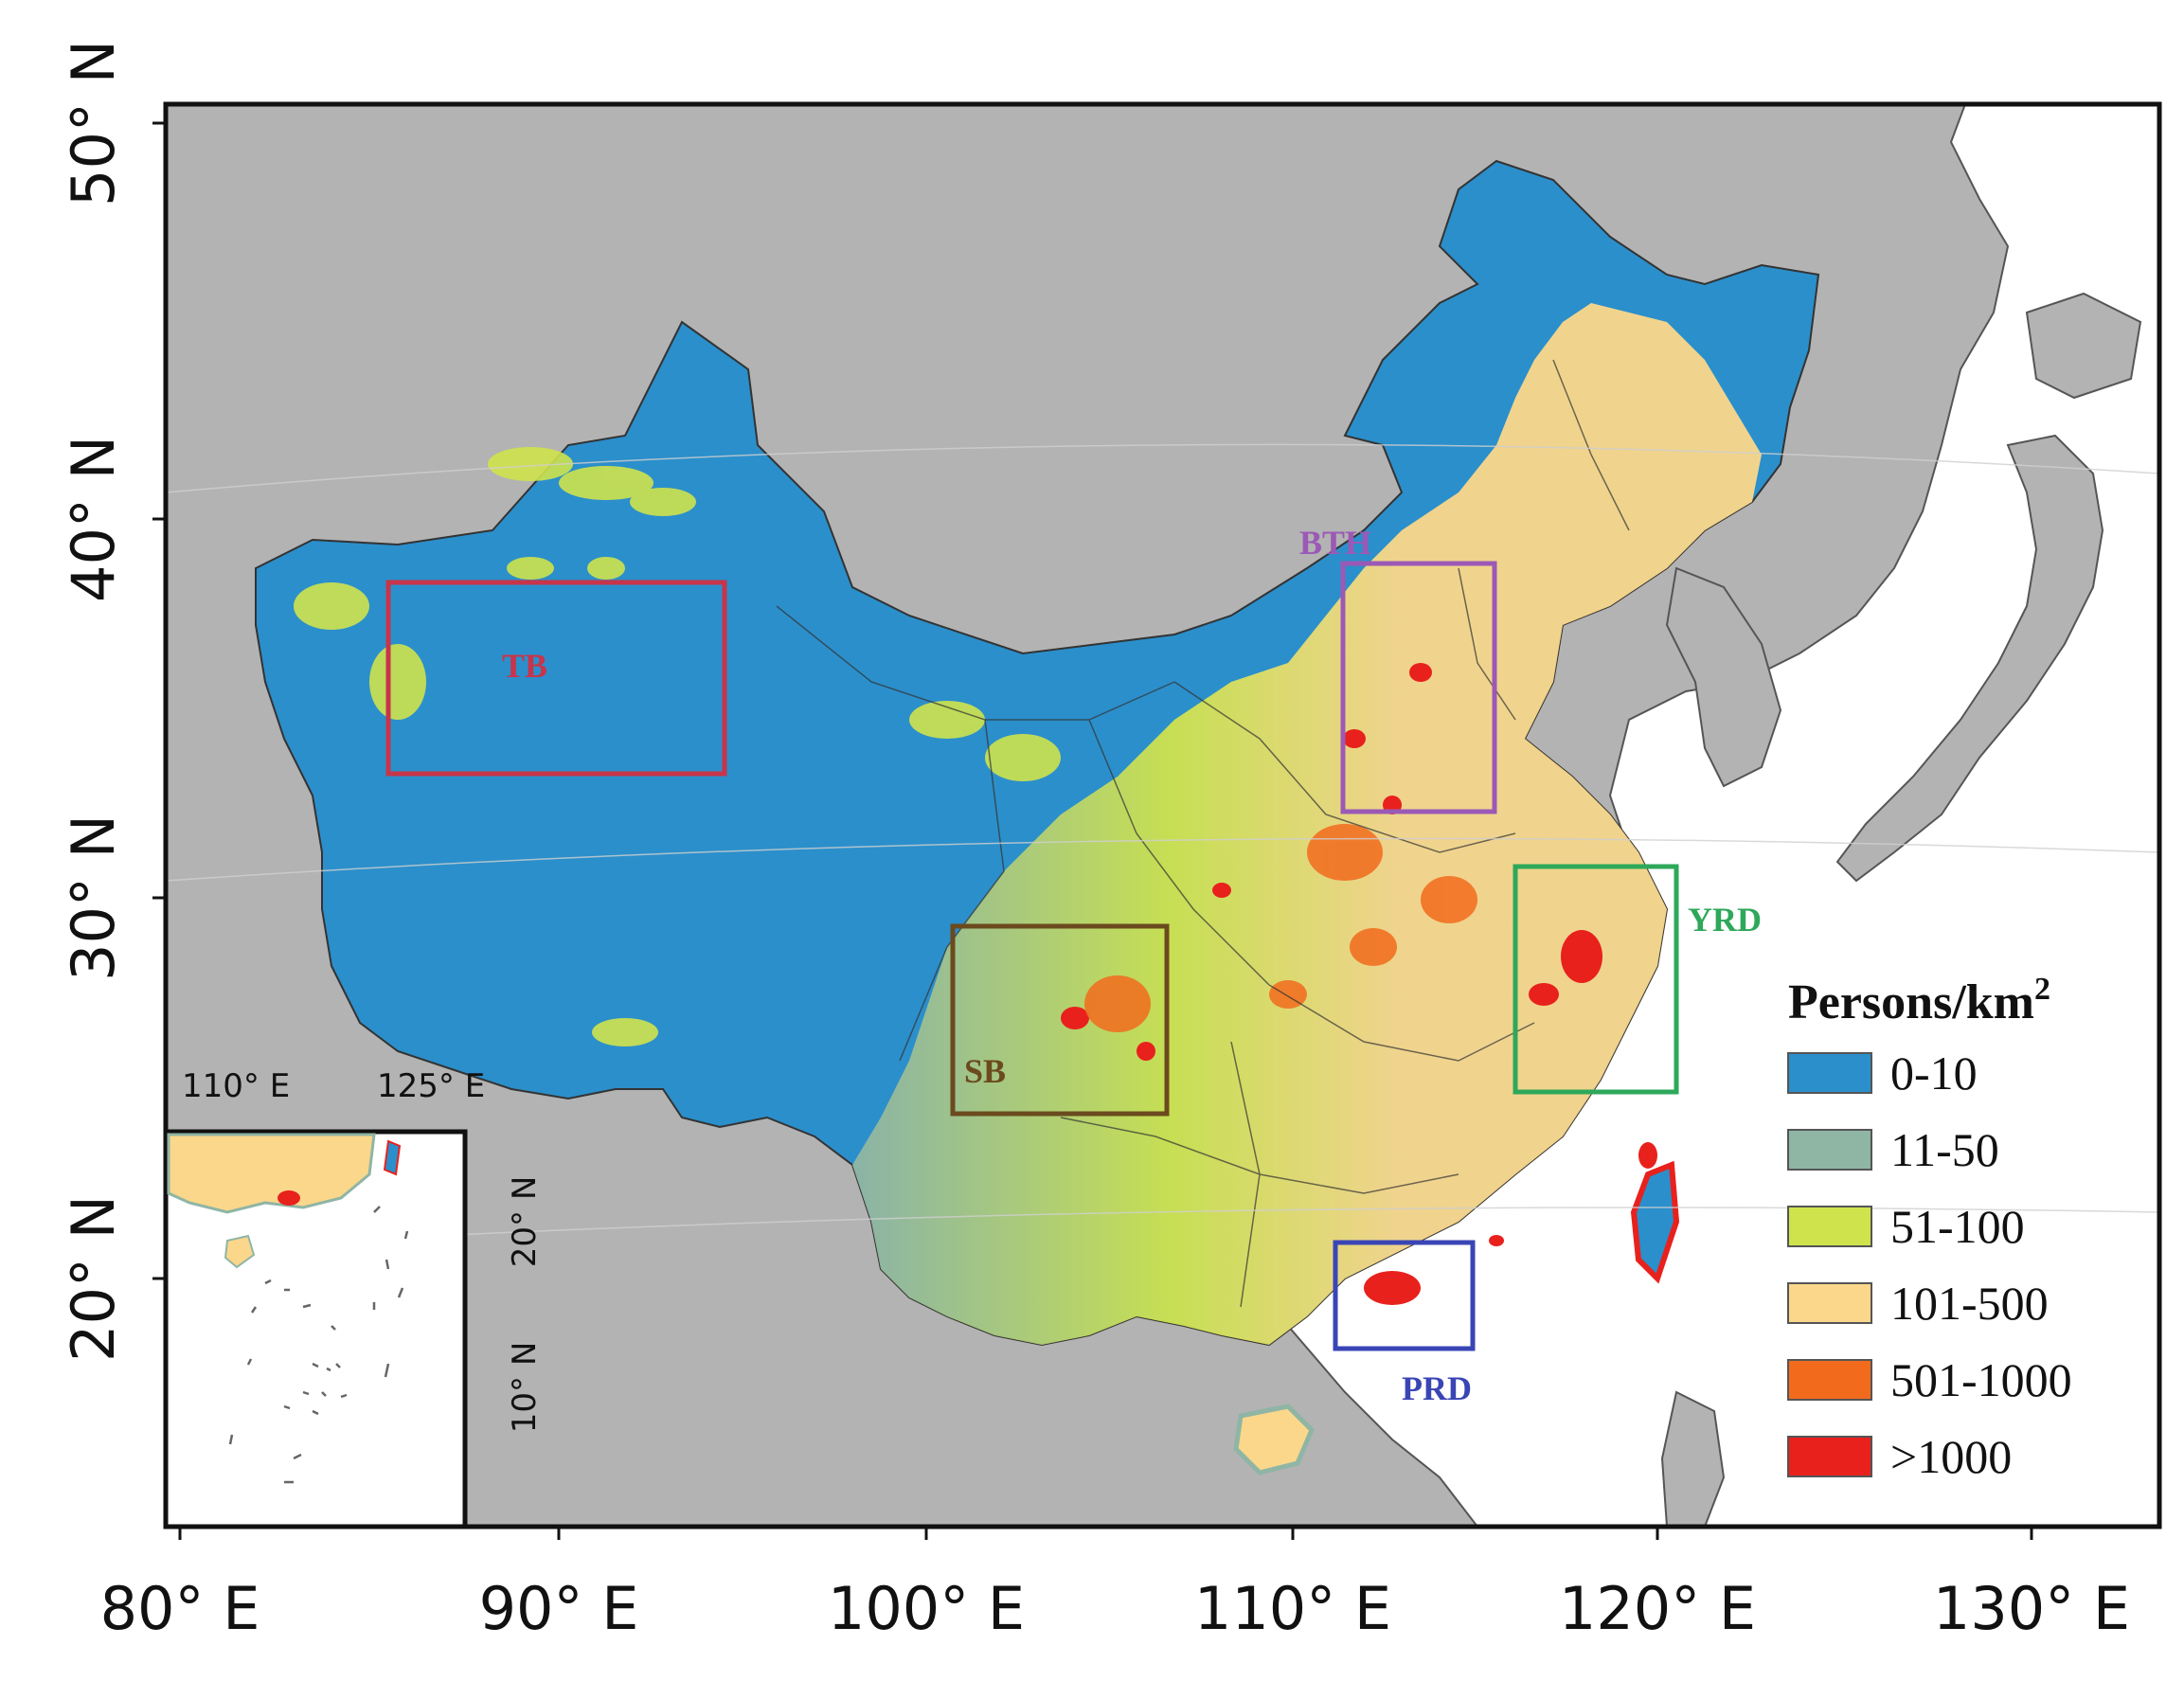 This screenshot has height=1681, width=2184. Describe the element at coordinates (1655, 1222) in the screenshot. I see `taiwan-island` at that location.